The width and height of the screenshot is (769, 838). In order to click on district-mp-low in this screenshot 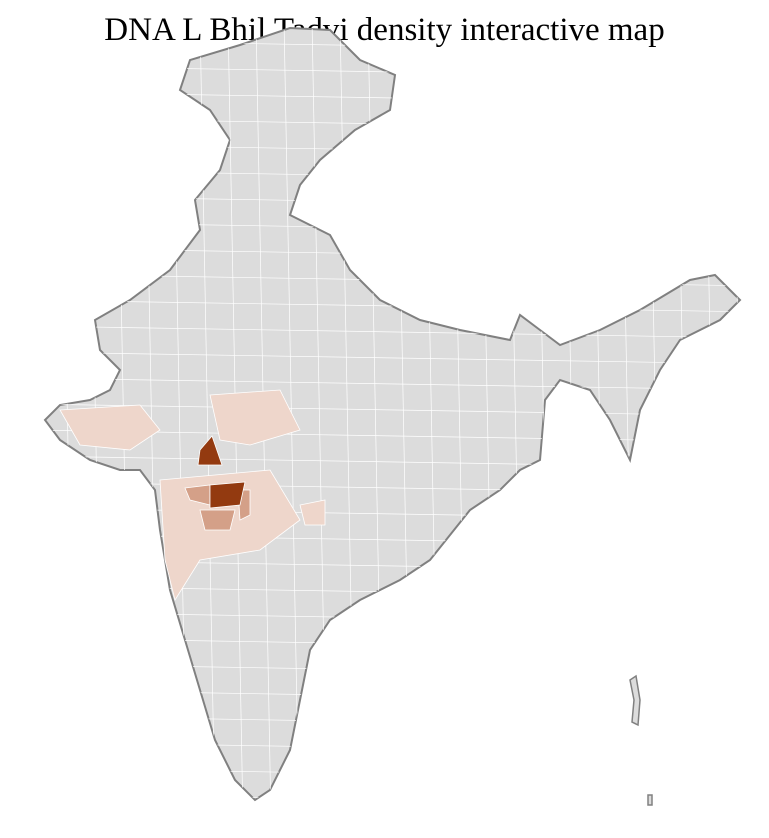, I will do `click(255, 417)`.